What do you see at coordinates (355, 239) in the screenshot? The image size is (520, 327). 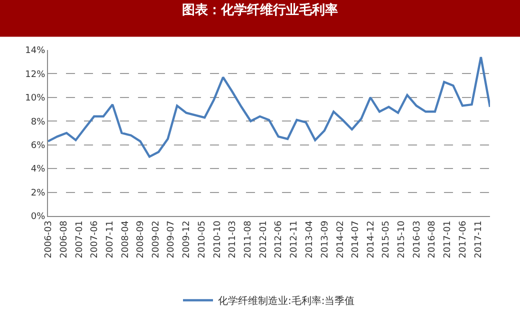 I see `x-tick-label: 2014-07` at bounding box center [355, 239].